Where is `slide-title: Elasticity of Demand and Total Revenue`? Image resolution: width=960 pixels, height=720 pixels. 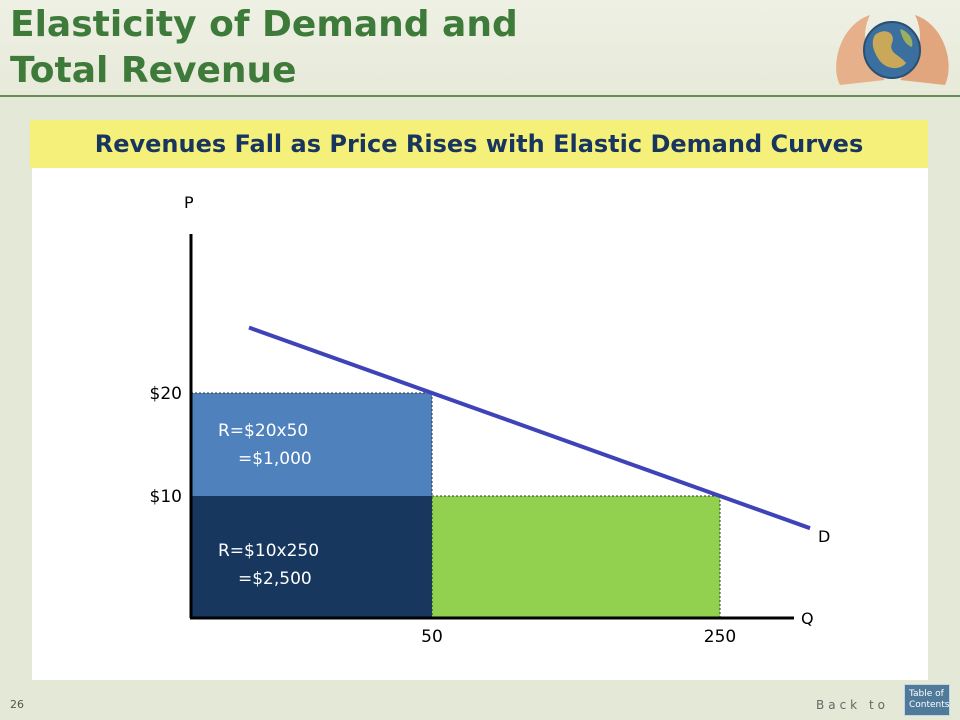
slide-title: Elasticity of Demand and Total Revenue is located at coordinates (264, 48).